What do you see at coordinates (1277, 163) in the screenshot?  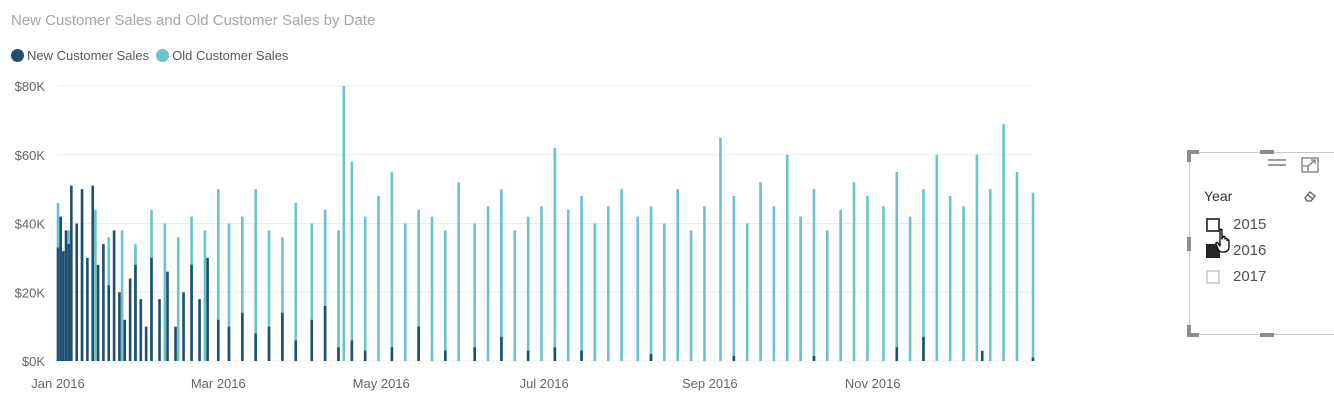 I see `drag-handle-icon` at bounding box center [1277, 163].